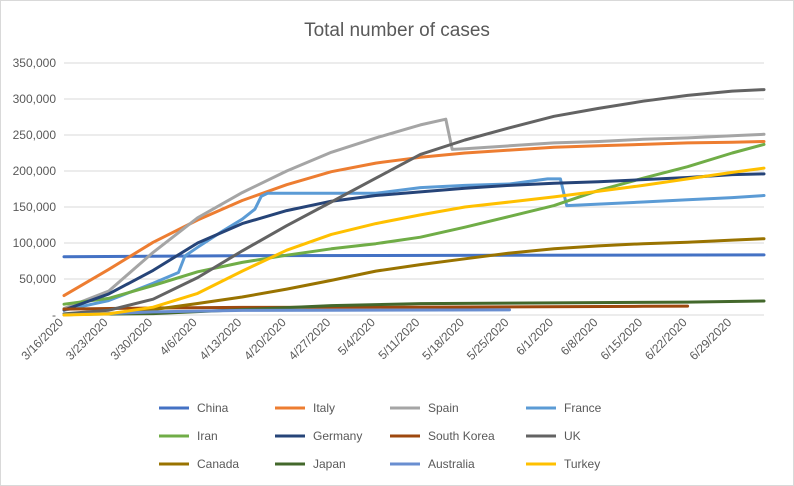 The width and height of the screenshot is (794, 486). I want to click on chart-title: Total number of cases, so click(397, 30).